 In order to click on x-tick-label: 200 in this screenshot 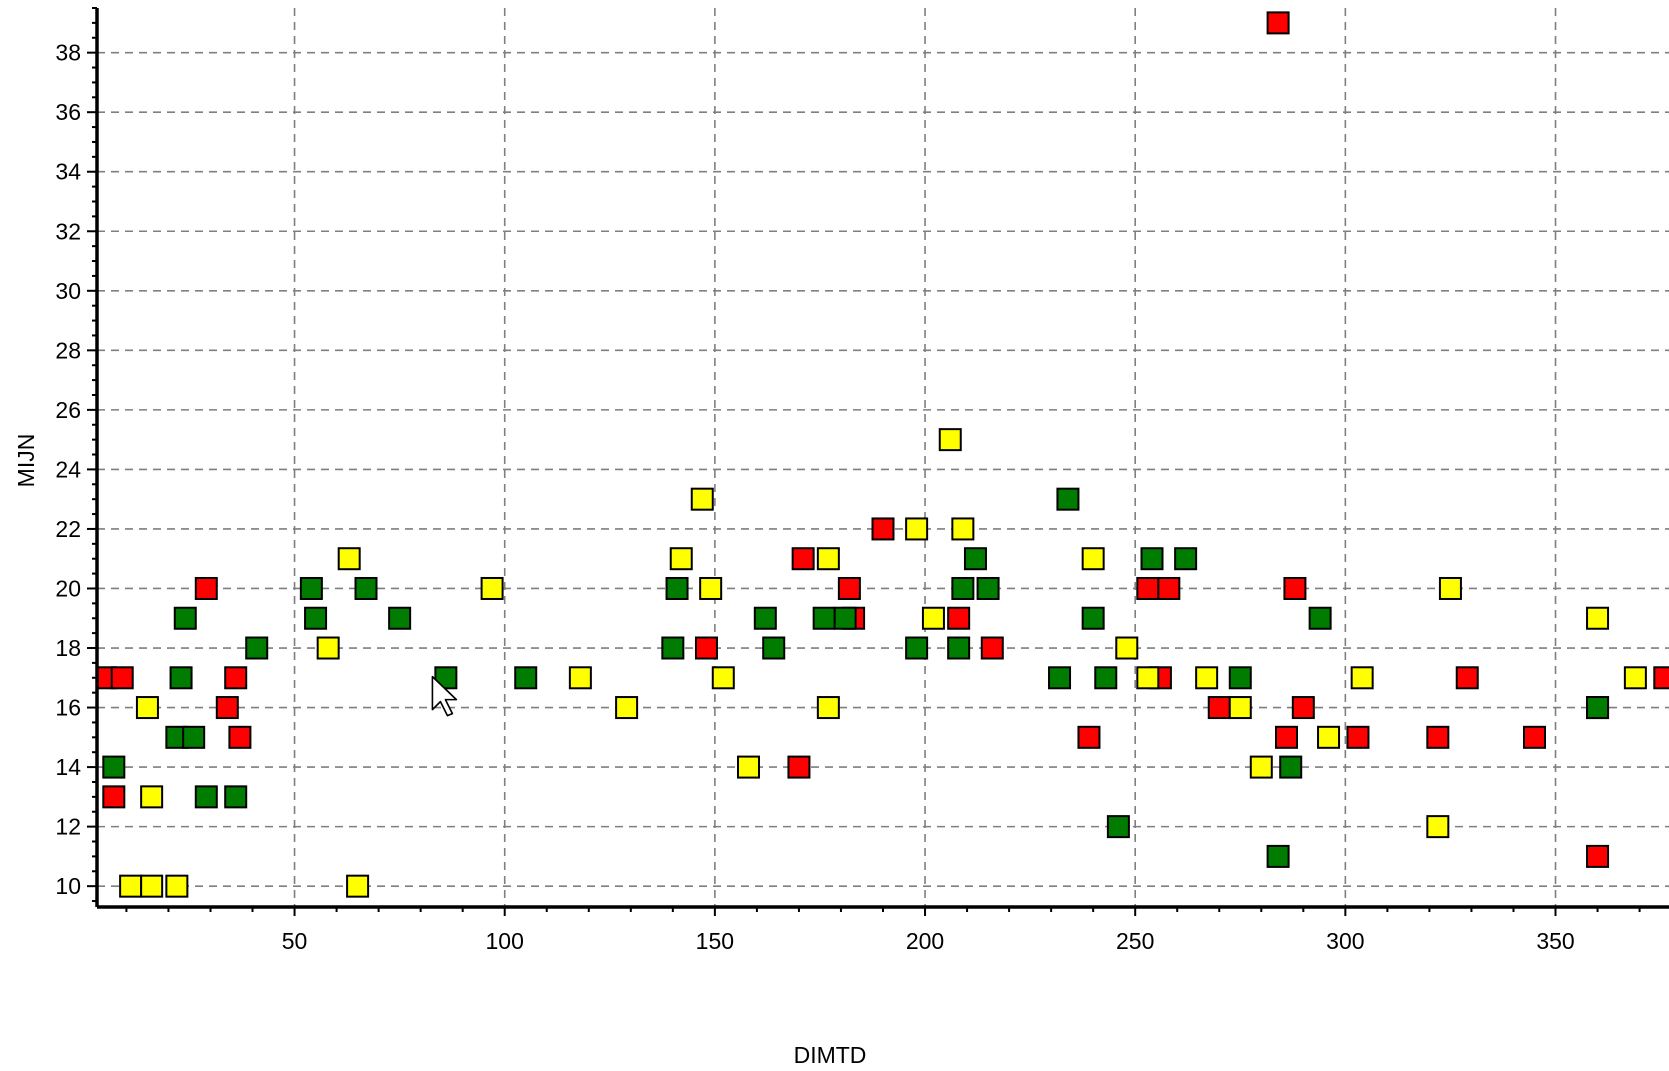, I will do `click(925, 941)`.